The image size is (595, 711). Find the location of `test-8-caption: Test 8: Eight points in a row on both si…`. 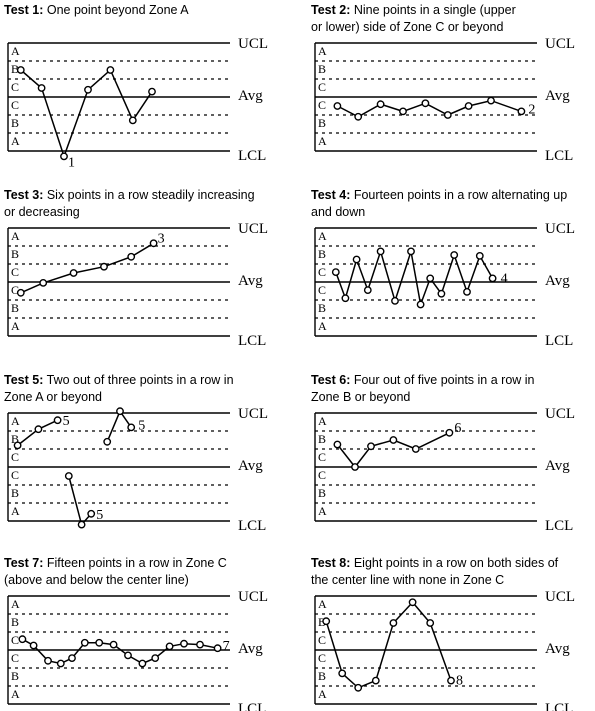

test-8-caption: Test 8: Eight points in a row on both si… is located at coordinates (435, 571).